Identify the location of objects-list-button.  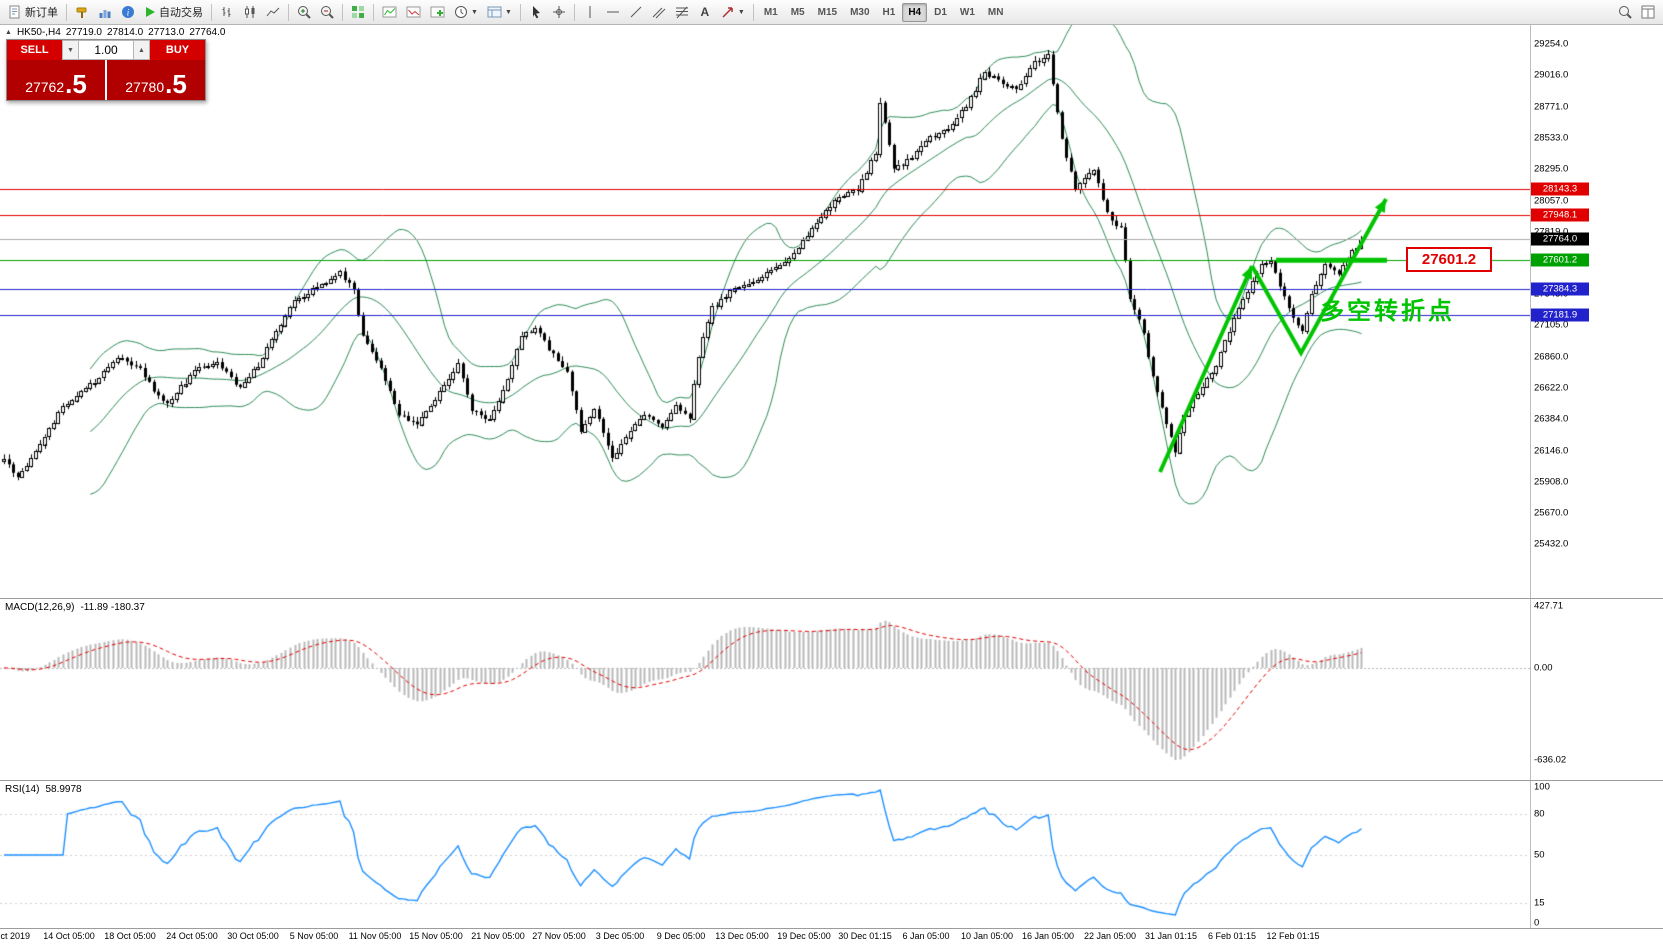
(413, 12).